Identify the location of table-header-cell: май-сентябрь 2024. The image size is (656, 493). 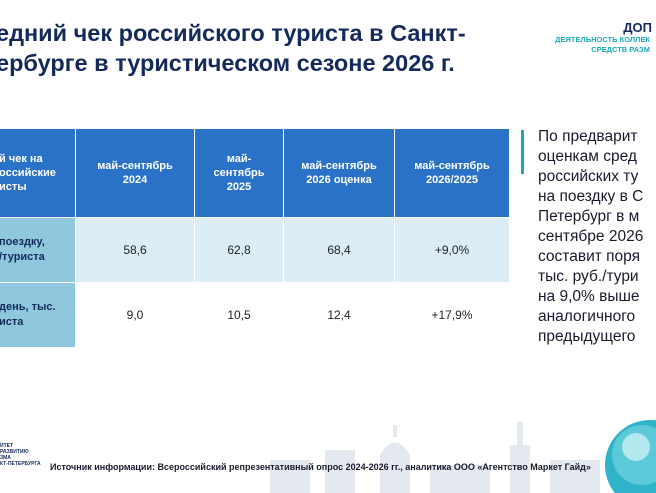
(135, 173).